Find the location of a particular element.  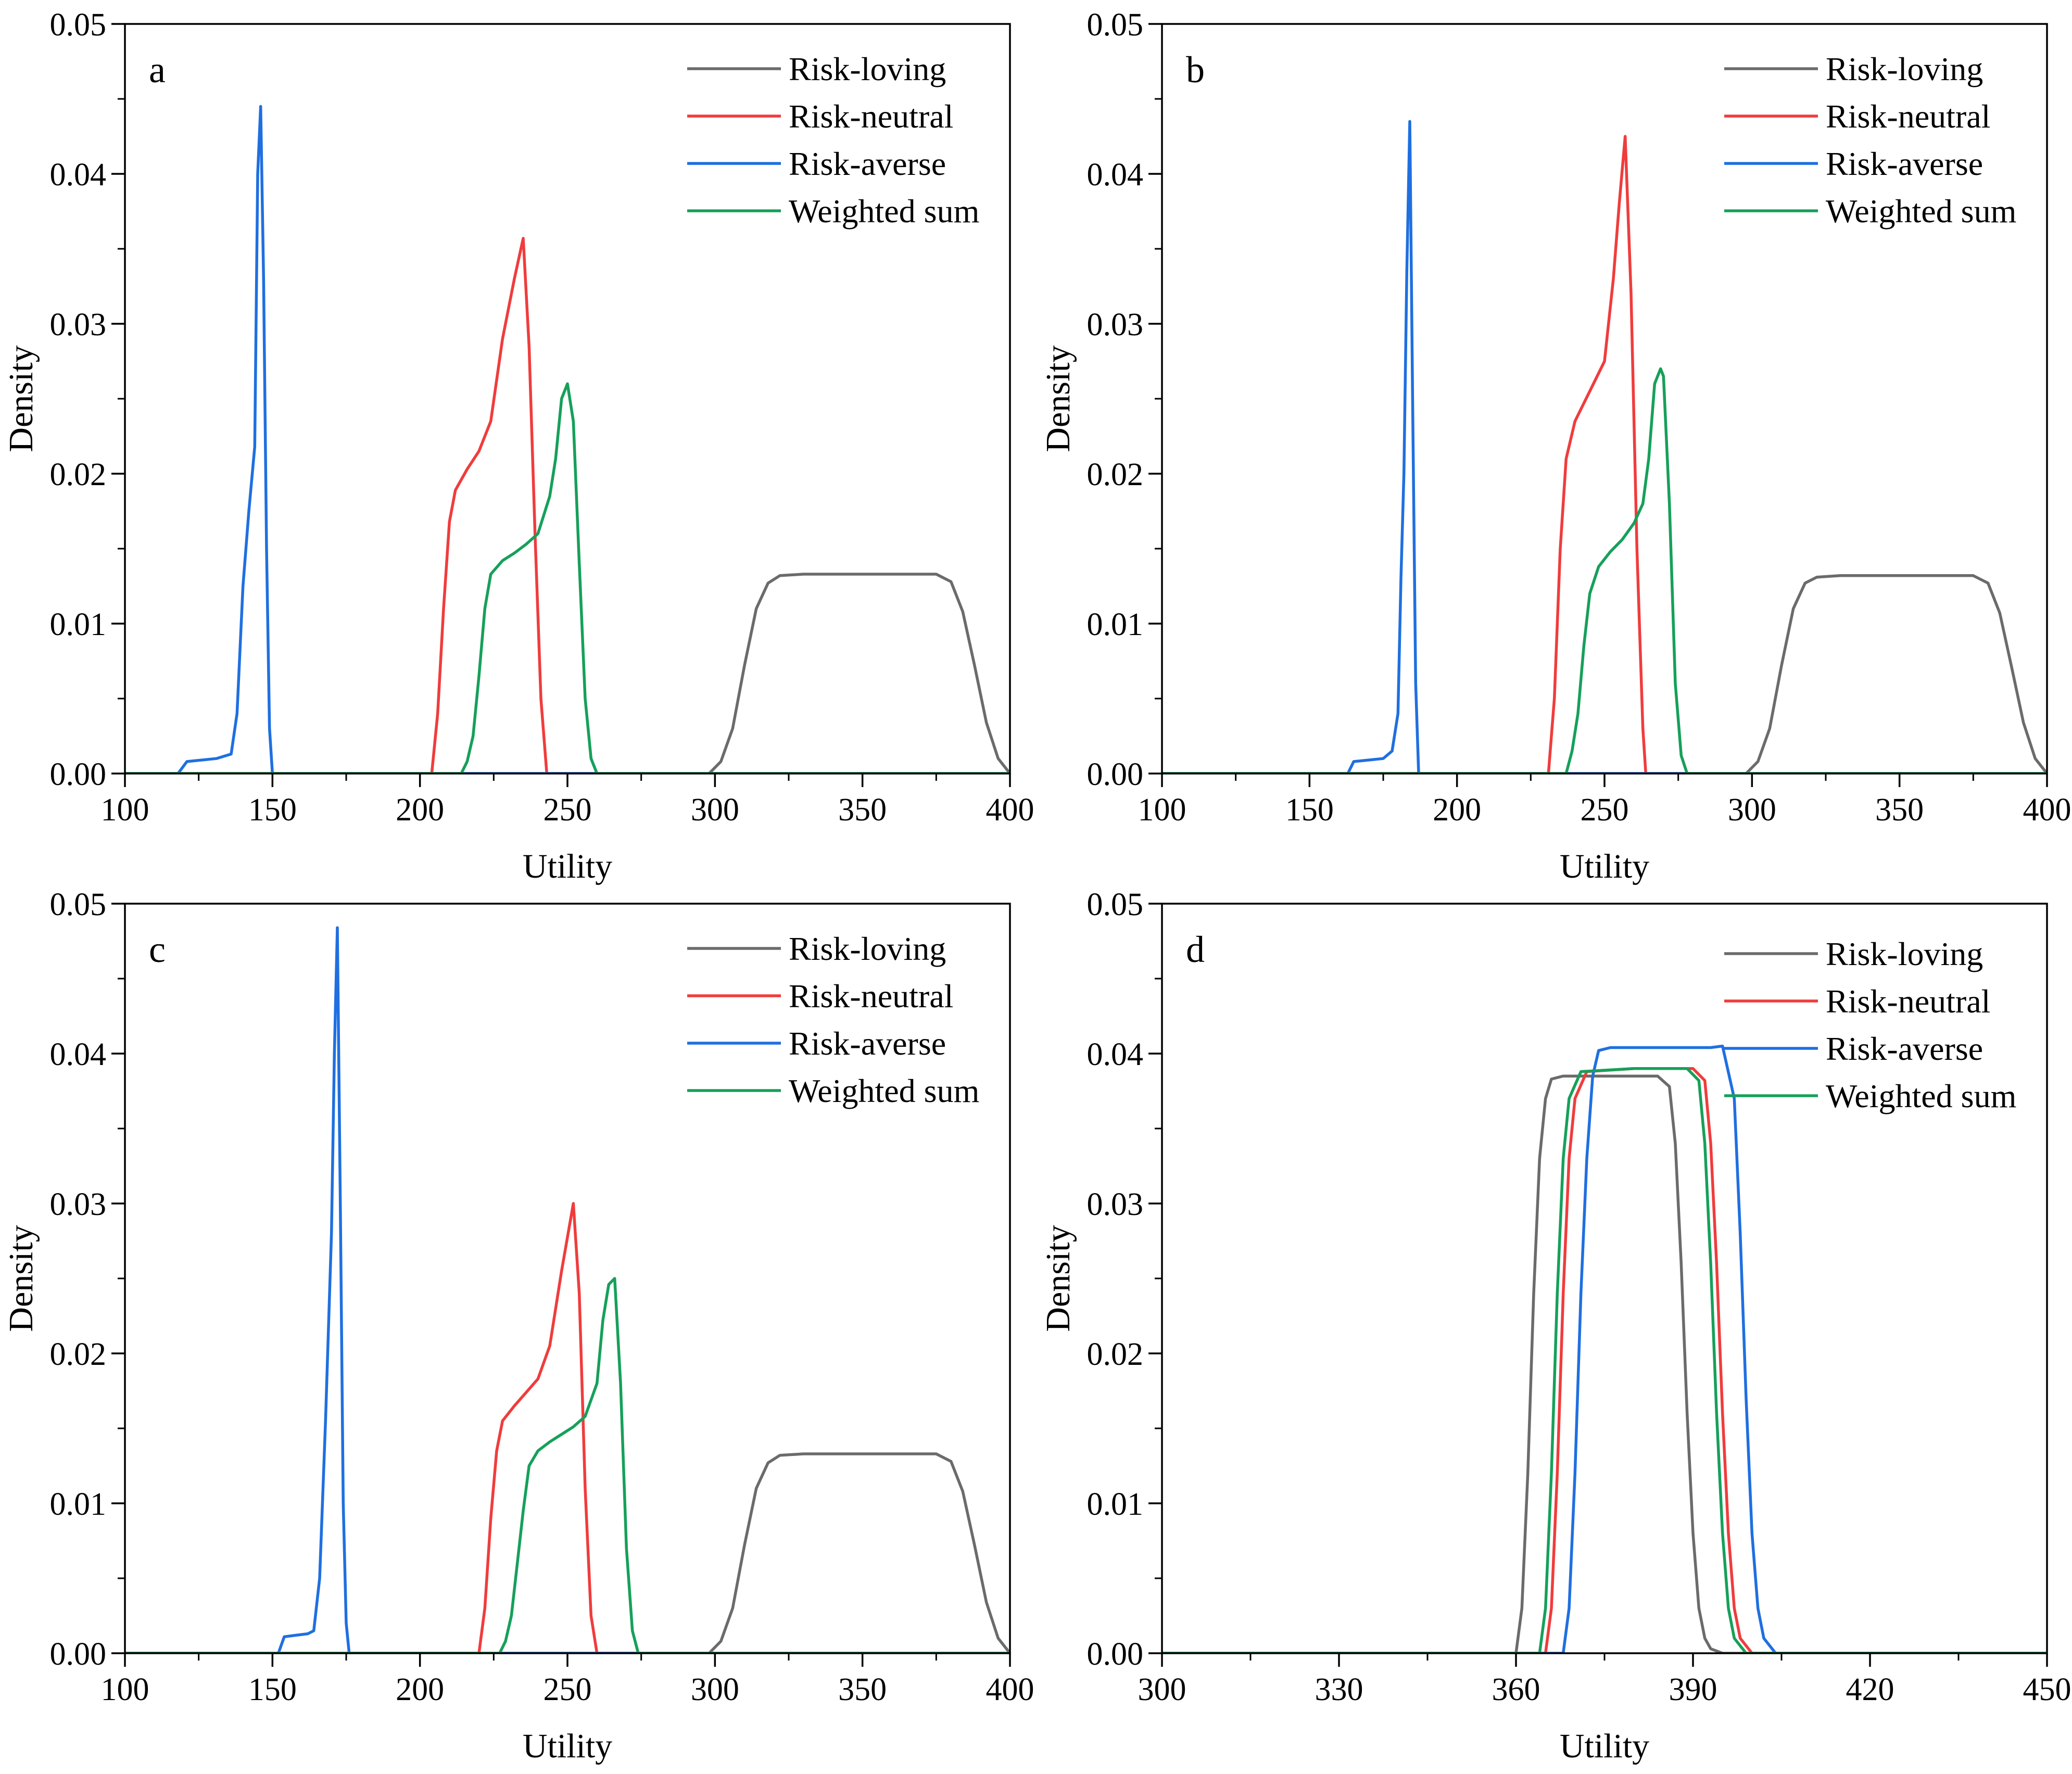

panel-letter: b is located at coordinates (1195, 70).